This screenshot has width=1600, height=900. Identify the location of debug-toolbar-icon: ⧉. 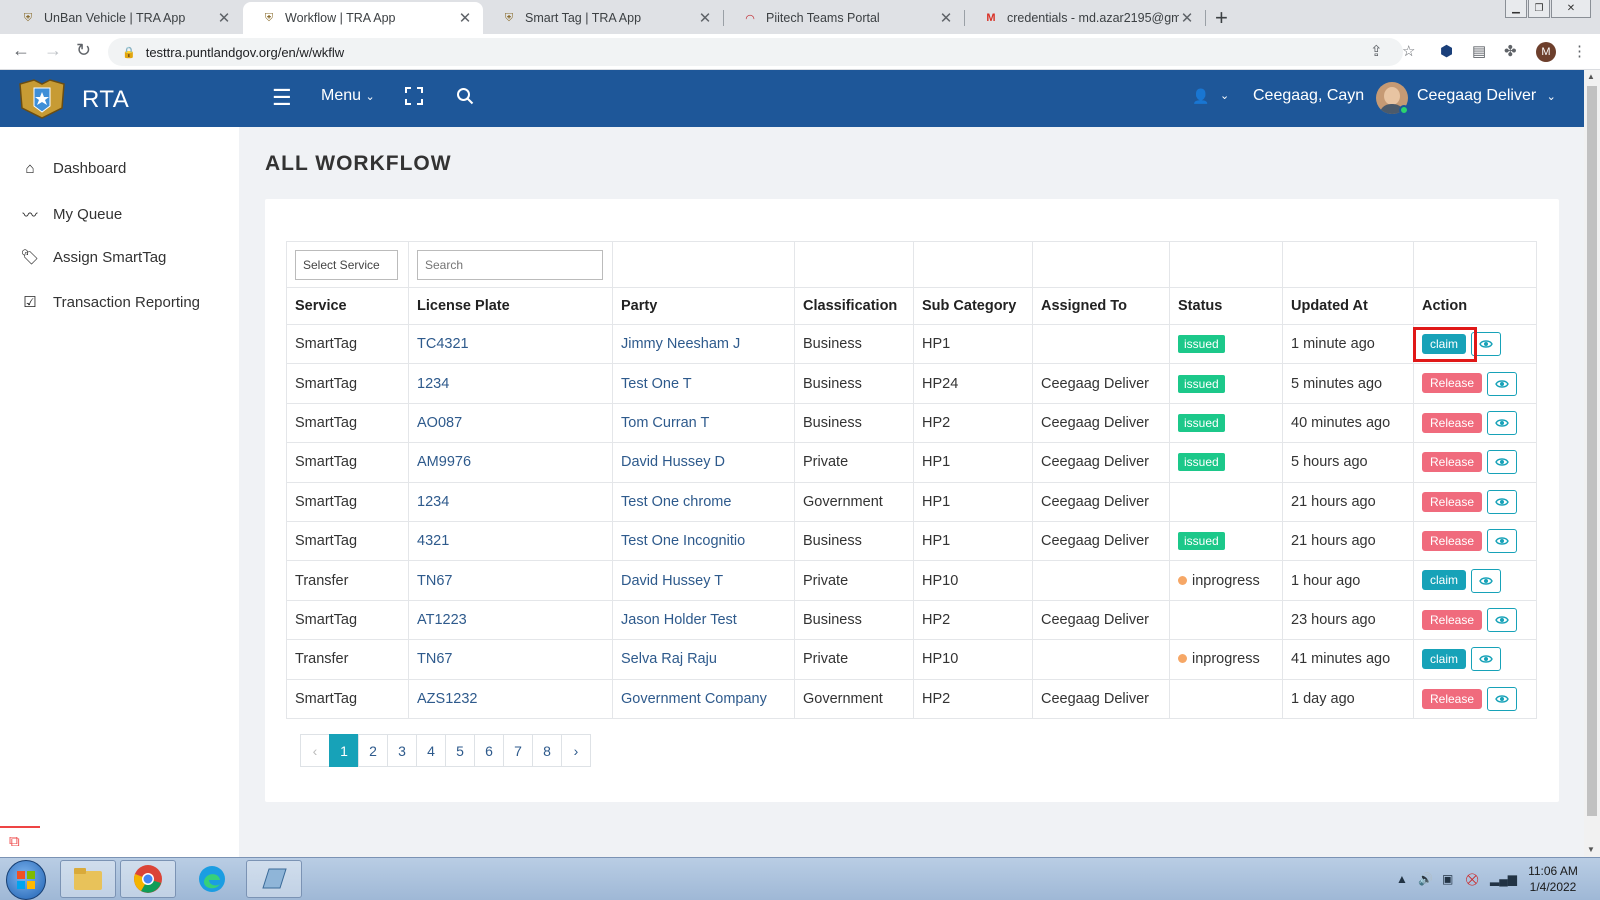
(20, 841).